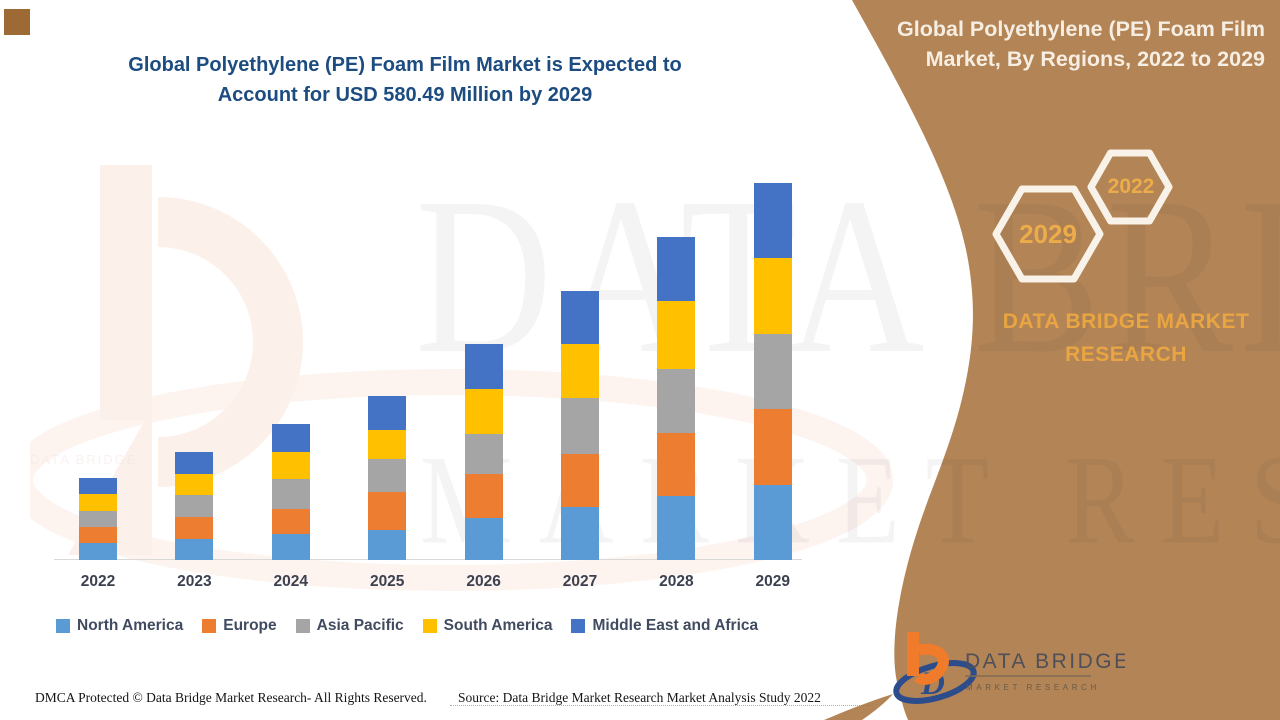 The height and width of the screenshot is (720, 1280). What do you see at coordinates (580, 533) in the screenshot?
I see `bar-segment-2027-north-america` at bounding box center [580, 533].